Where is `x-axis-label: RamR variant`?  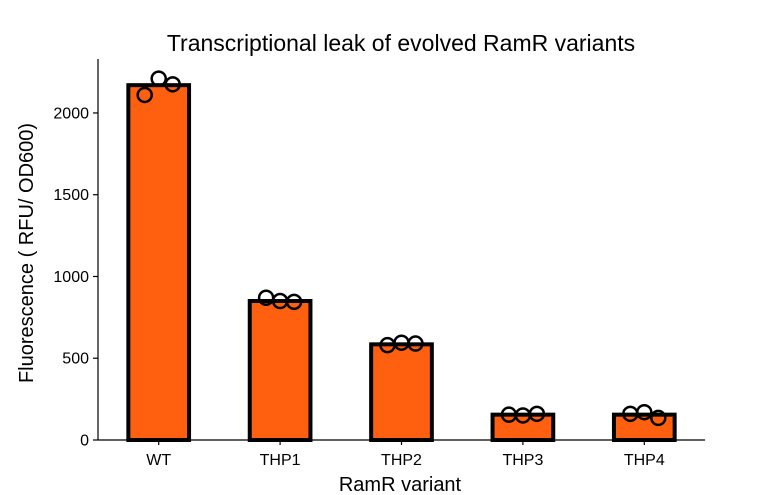
x-axis-label: RamR variant is located at coordinates (400, 484).